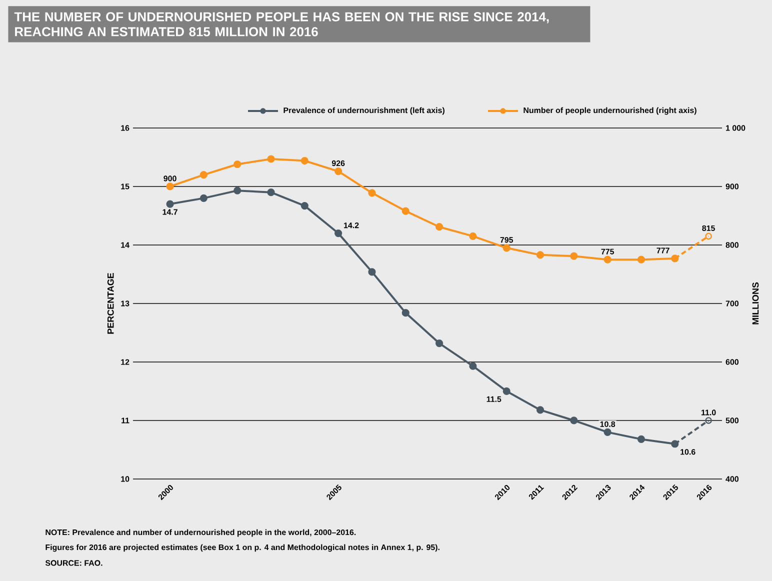 This screenshot has height=581, width=772. What do you see at coordinates (281, 24) in the screenshot?
I see `chart-title: THE NUMBER OF UNDERNOURISHED PEOPLE HAS BEEN ON THE RISE SINCE 2014, REACHING AN ESTIMATED 815 MILLION IN 2016` at bounding box center [281, 24].